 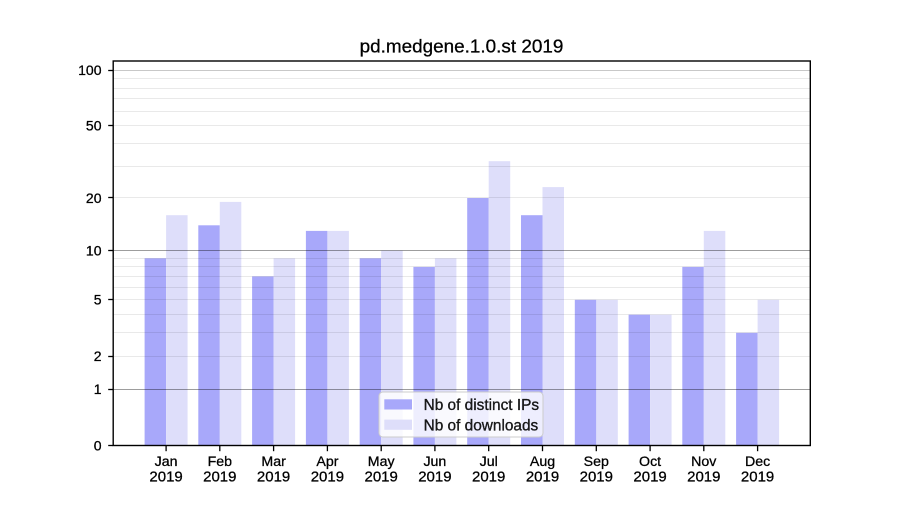 I want to click on svg-text: 10, so click(x=94, y=251).